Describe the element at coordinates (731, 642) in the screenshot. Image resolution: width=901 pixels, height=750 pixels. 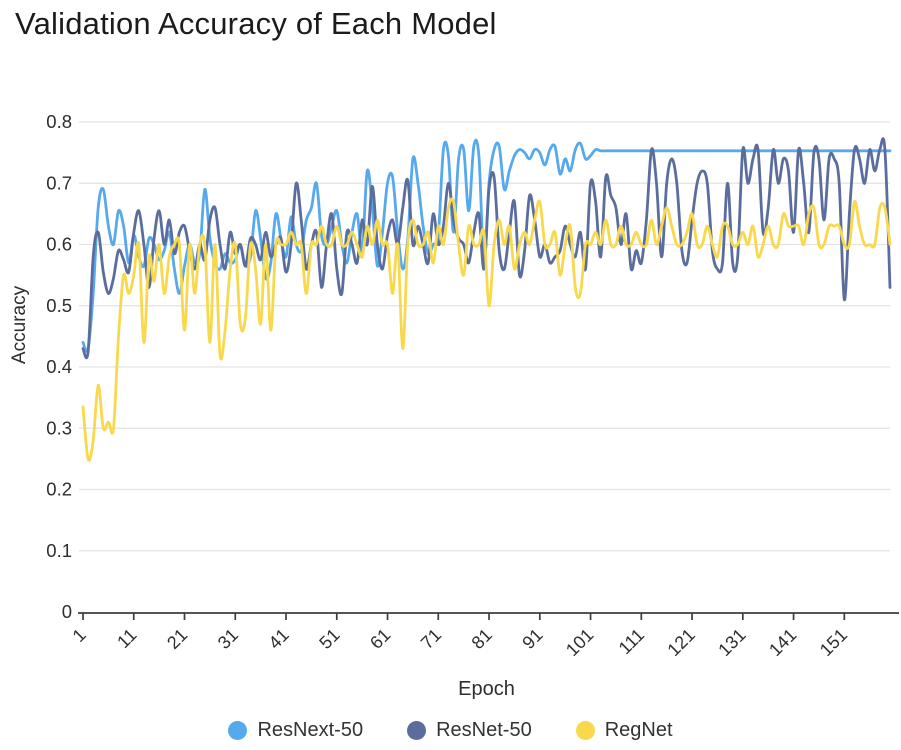
I see `x-tick-label: 131` at that location.